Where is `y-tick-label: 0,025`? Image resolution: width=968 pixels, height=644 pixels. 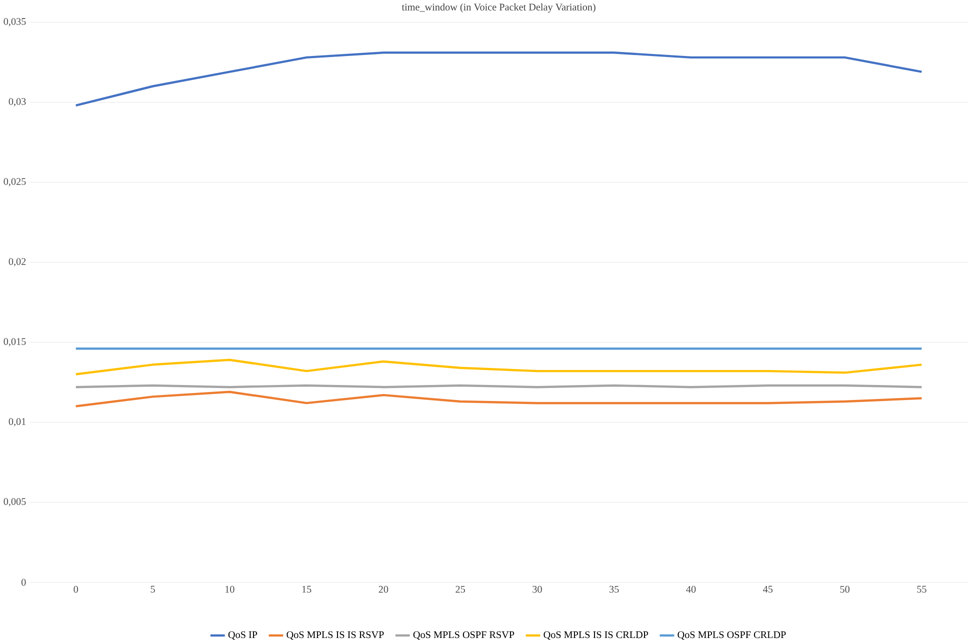
y-tick-label: 0,025 is located at coordinates (15, 182).